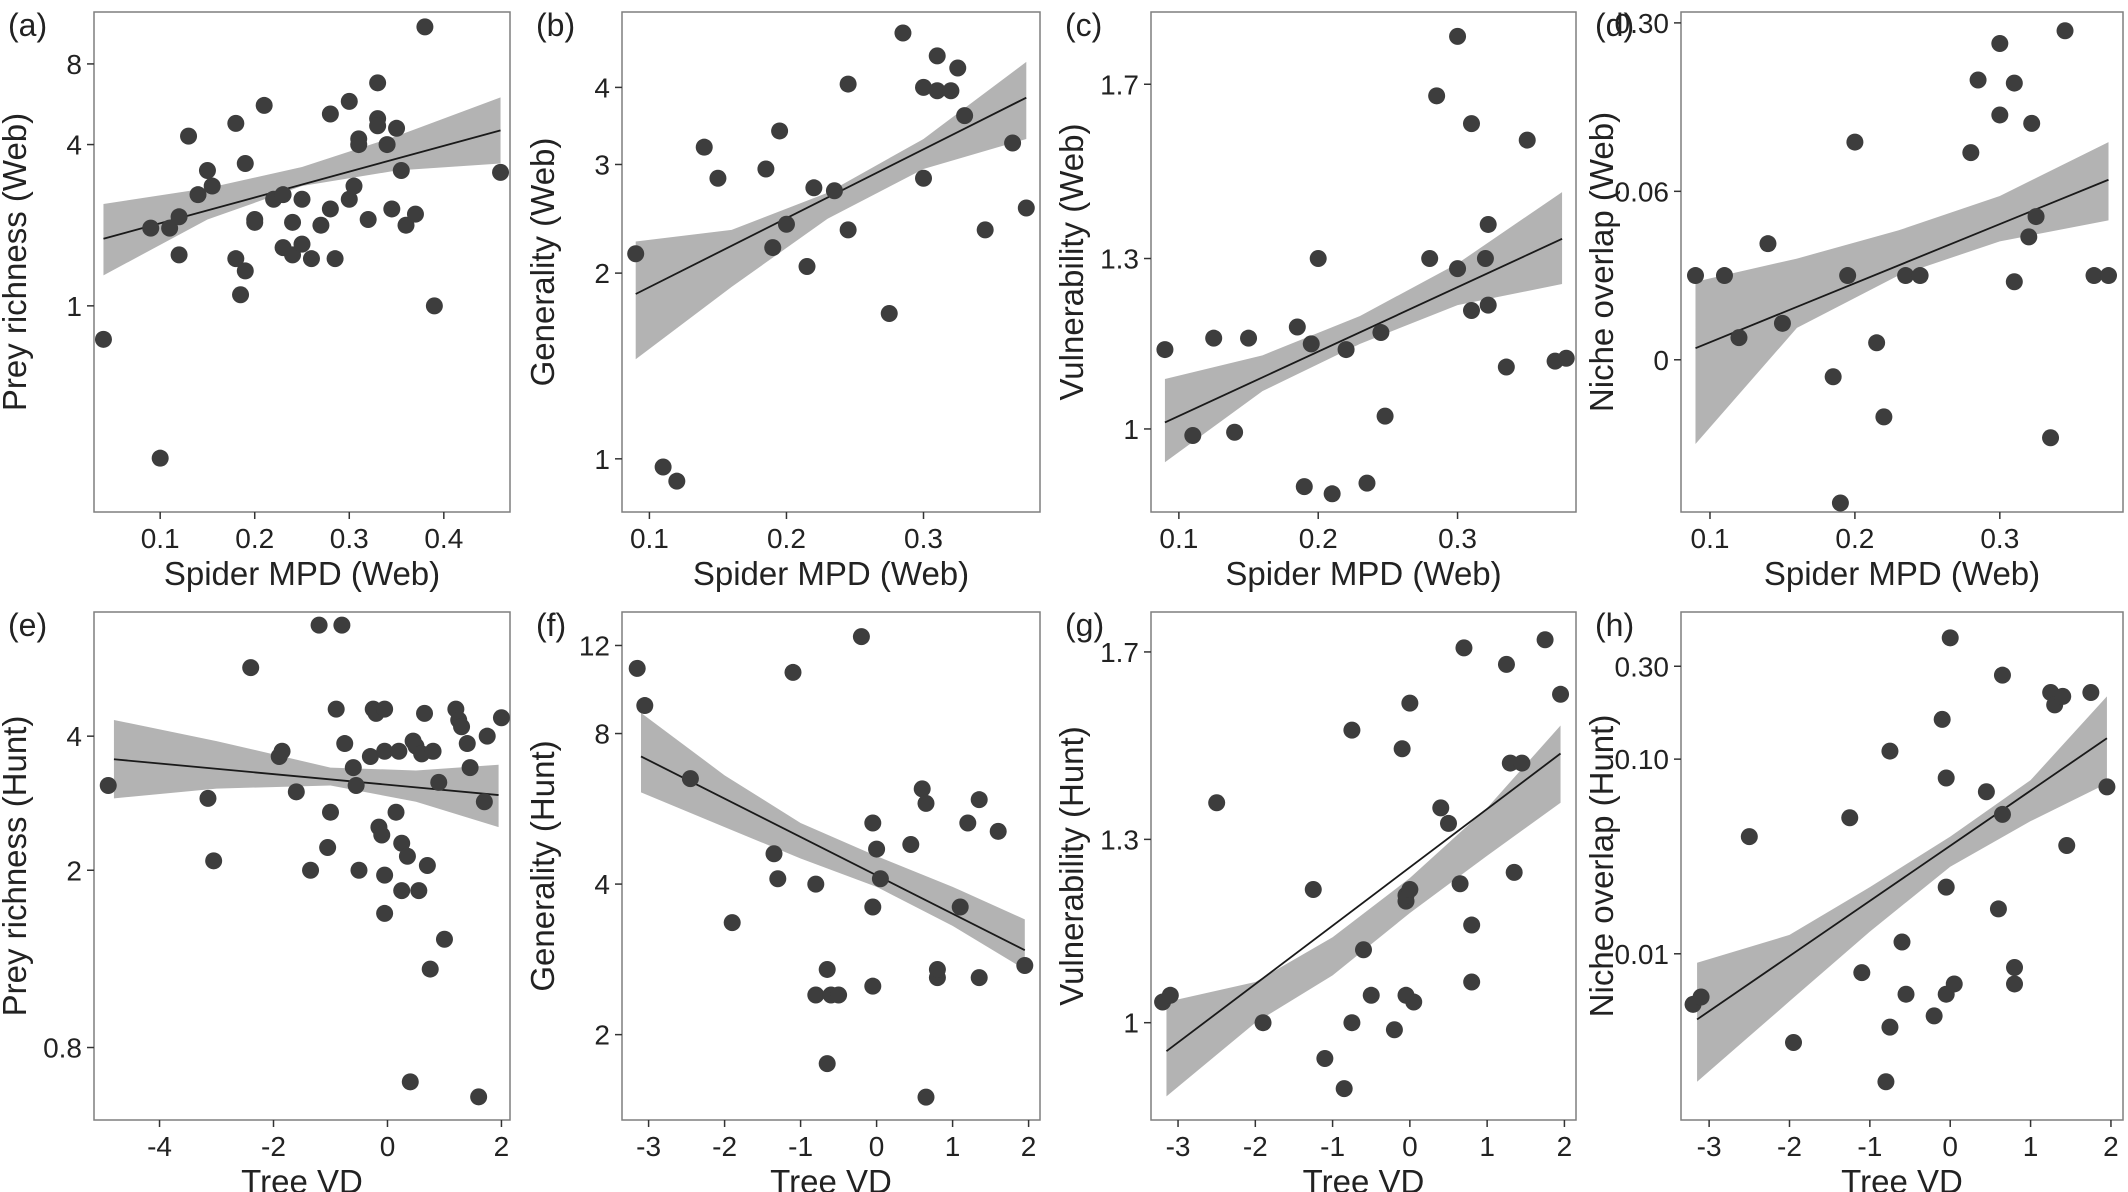 Image resolution: width=2128 pixels, height=1192 pixels. What do you see at coordinates (74, 64) in the screenshot?
I see `y-tick-label: 8` at bounding box center [74, 64].